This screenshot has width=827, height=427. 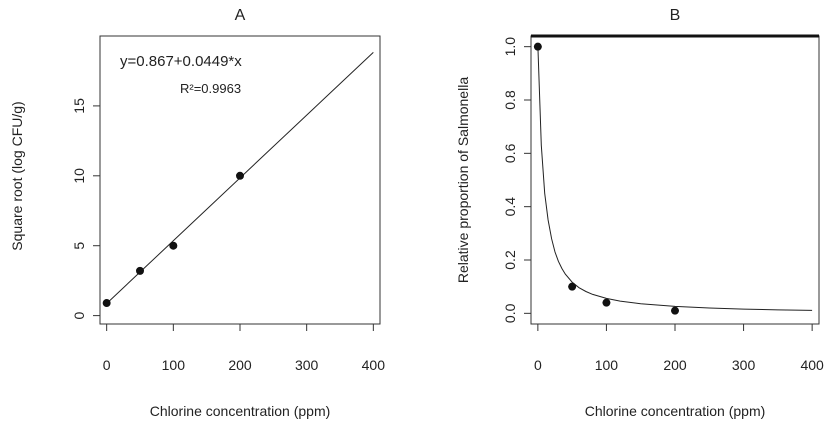 I want to click on y-tick-label: 0.6, so click(x=510, y=153).